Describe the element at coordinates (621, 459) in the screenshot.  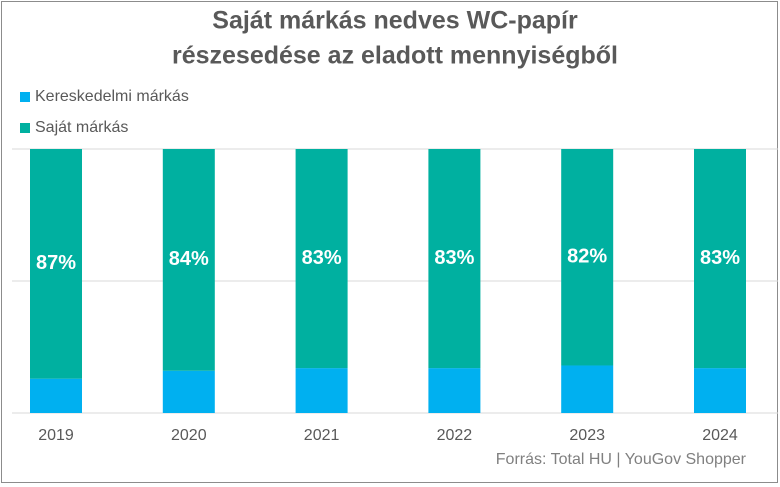
I see `source-note: Forrás: Total HU | YouGov Shopper` at that location.